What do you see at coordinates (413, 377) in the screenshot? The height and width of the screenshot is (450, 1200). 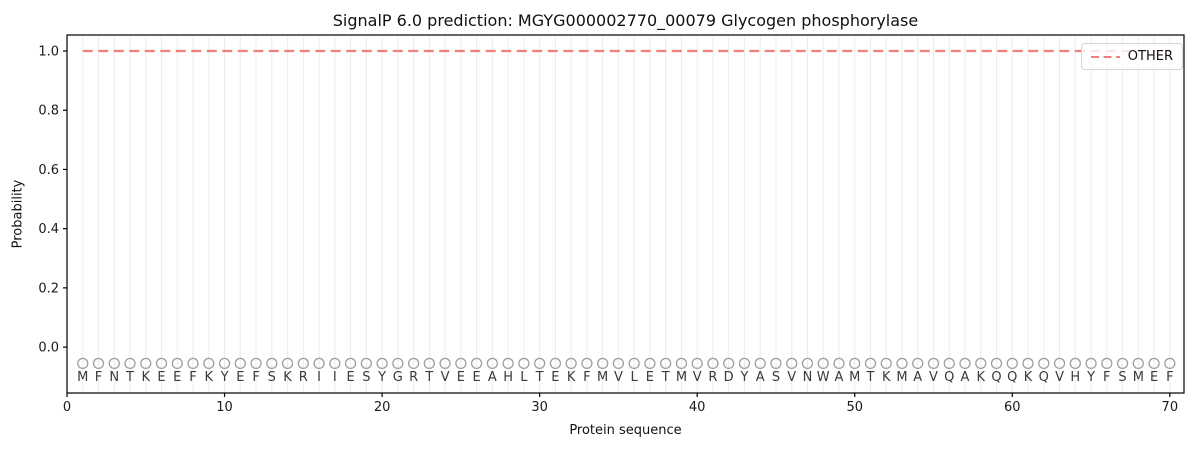 I see `residue-letter: R` at bounding box center [413, 377].